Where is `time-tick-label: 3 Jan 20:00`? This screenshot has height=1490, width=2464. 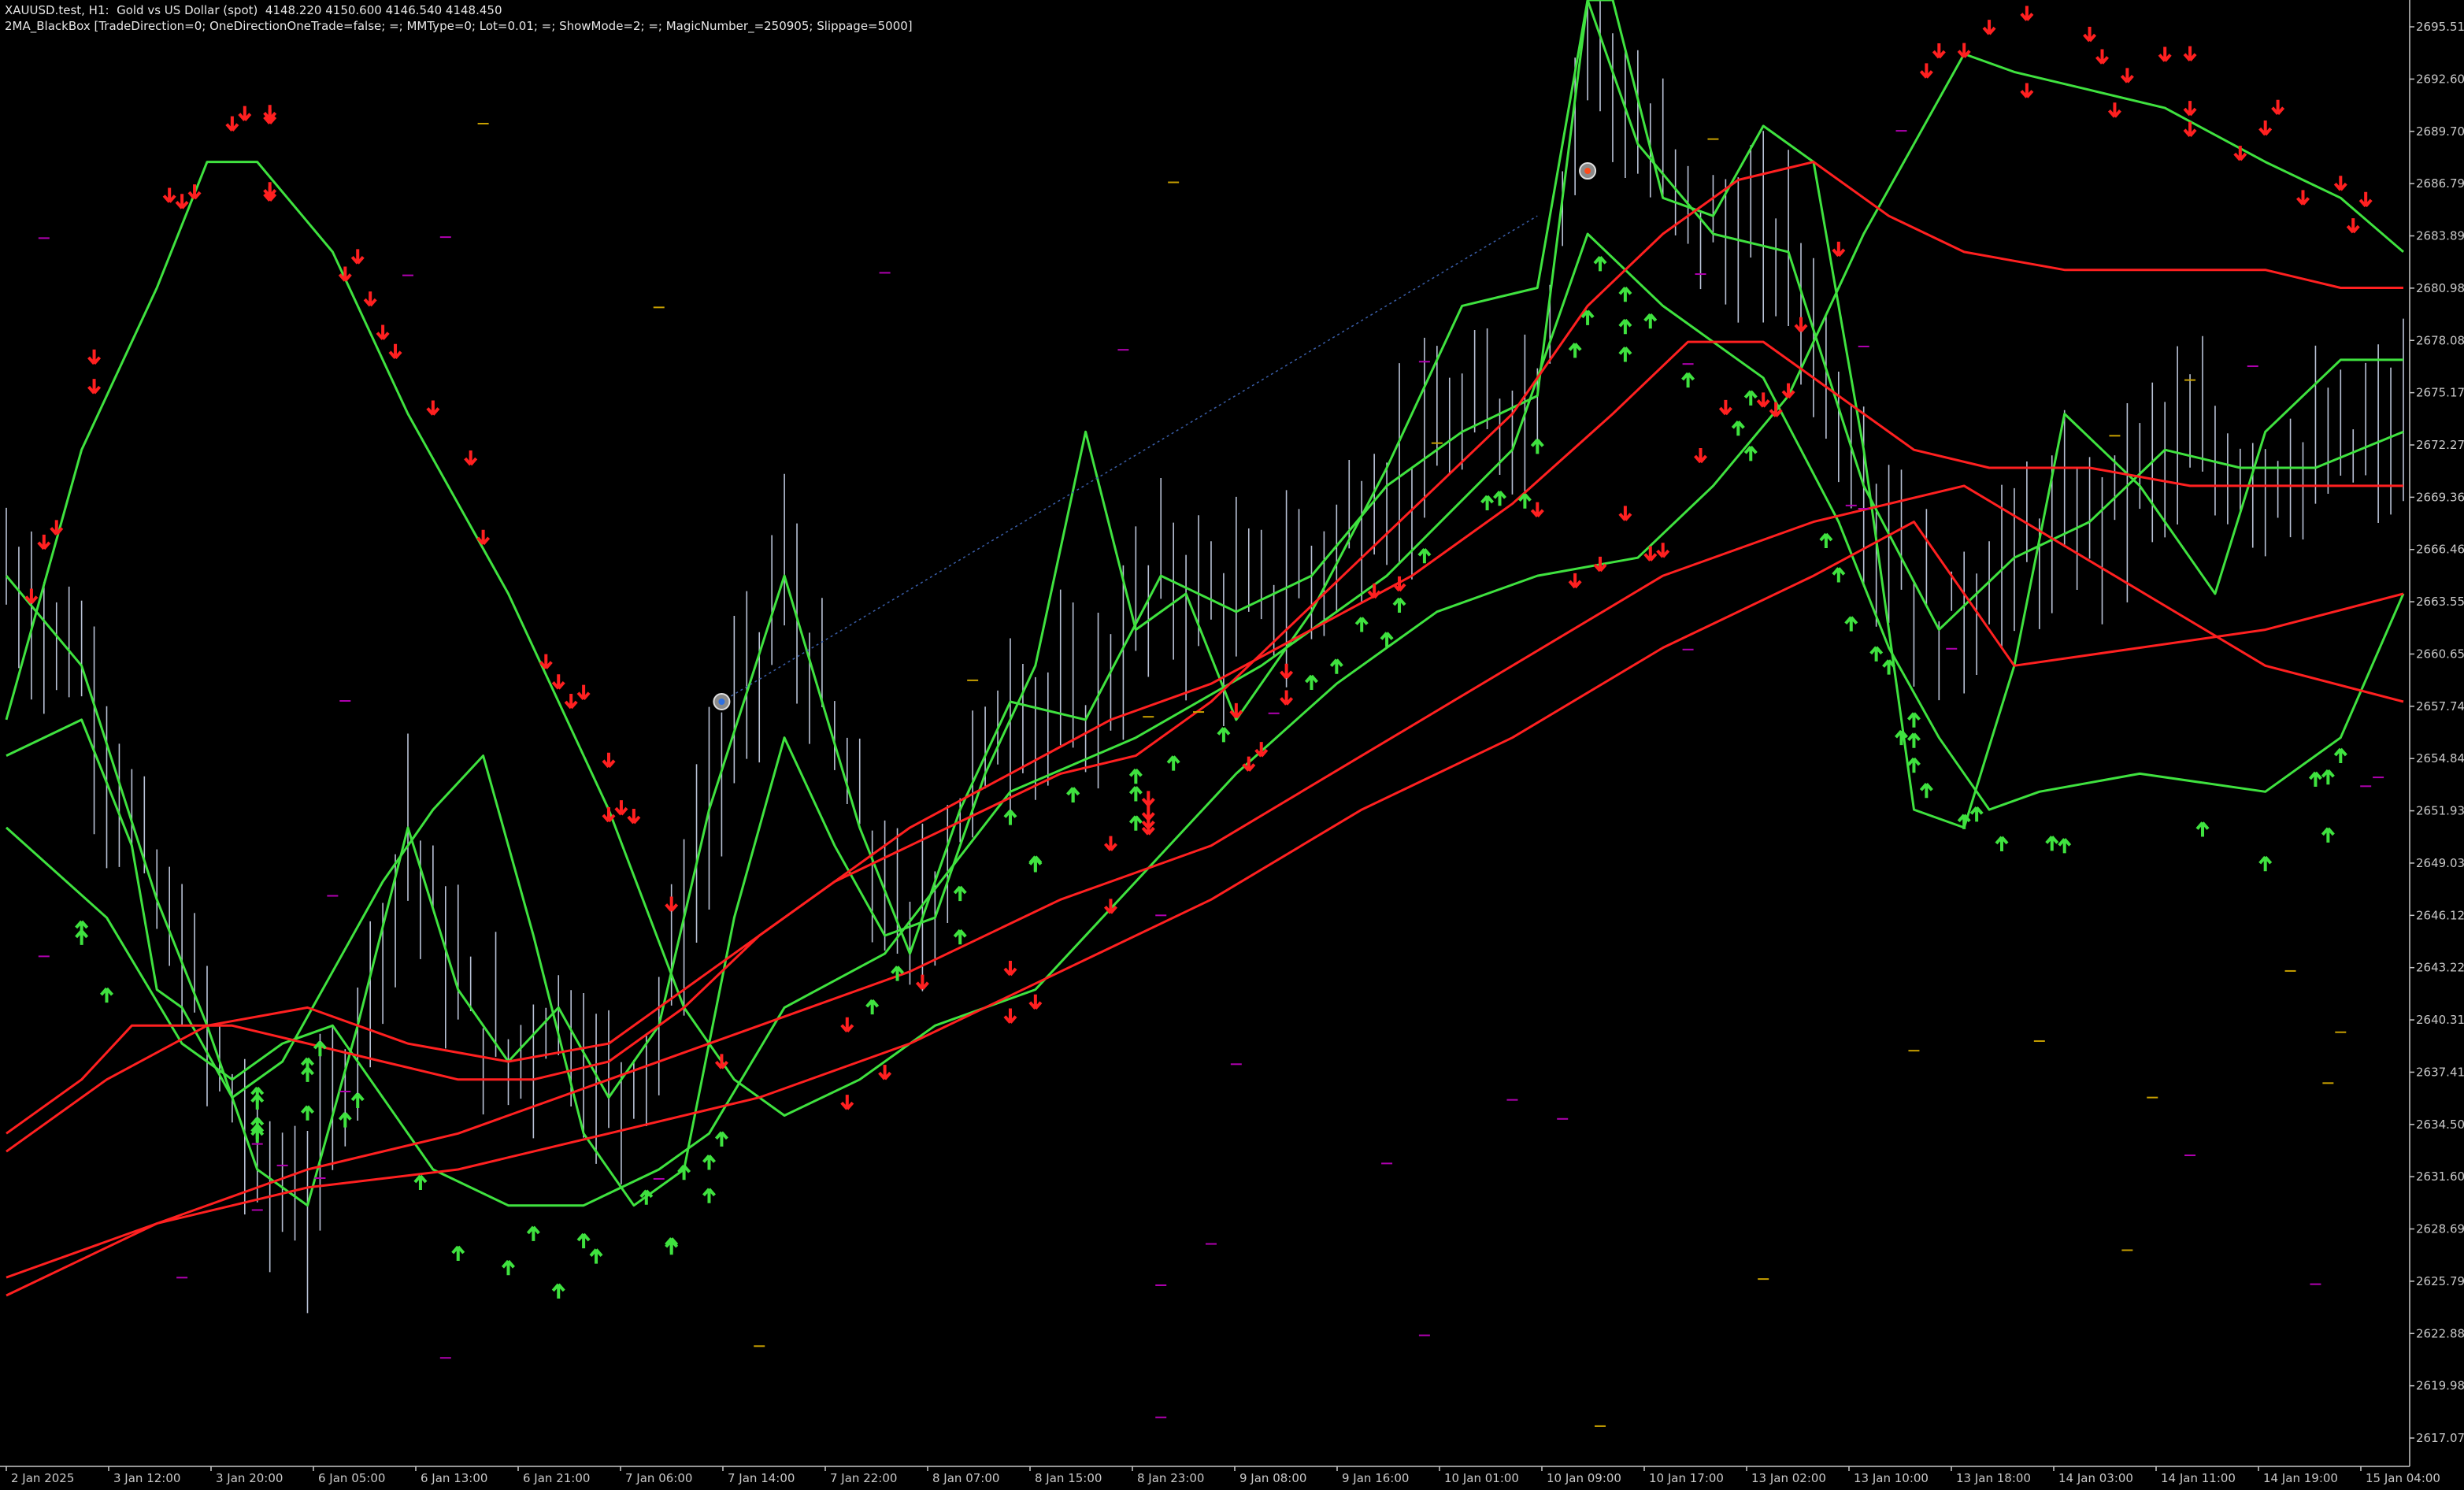 time-tick-label: 3 Jan 20:00 is located at coordinates (249, 1478).